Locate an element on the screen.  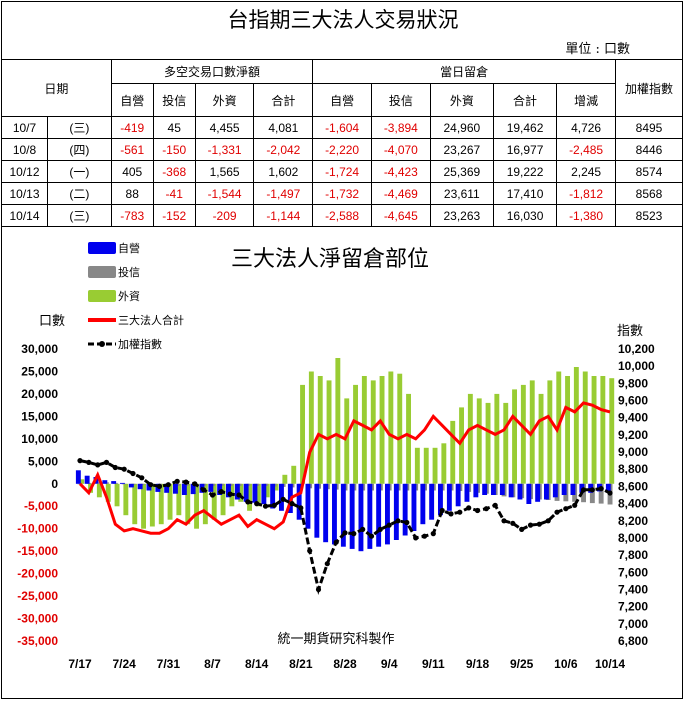
y-tick-right: 6,800 is located at coordinates (633, 641).